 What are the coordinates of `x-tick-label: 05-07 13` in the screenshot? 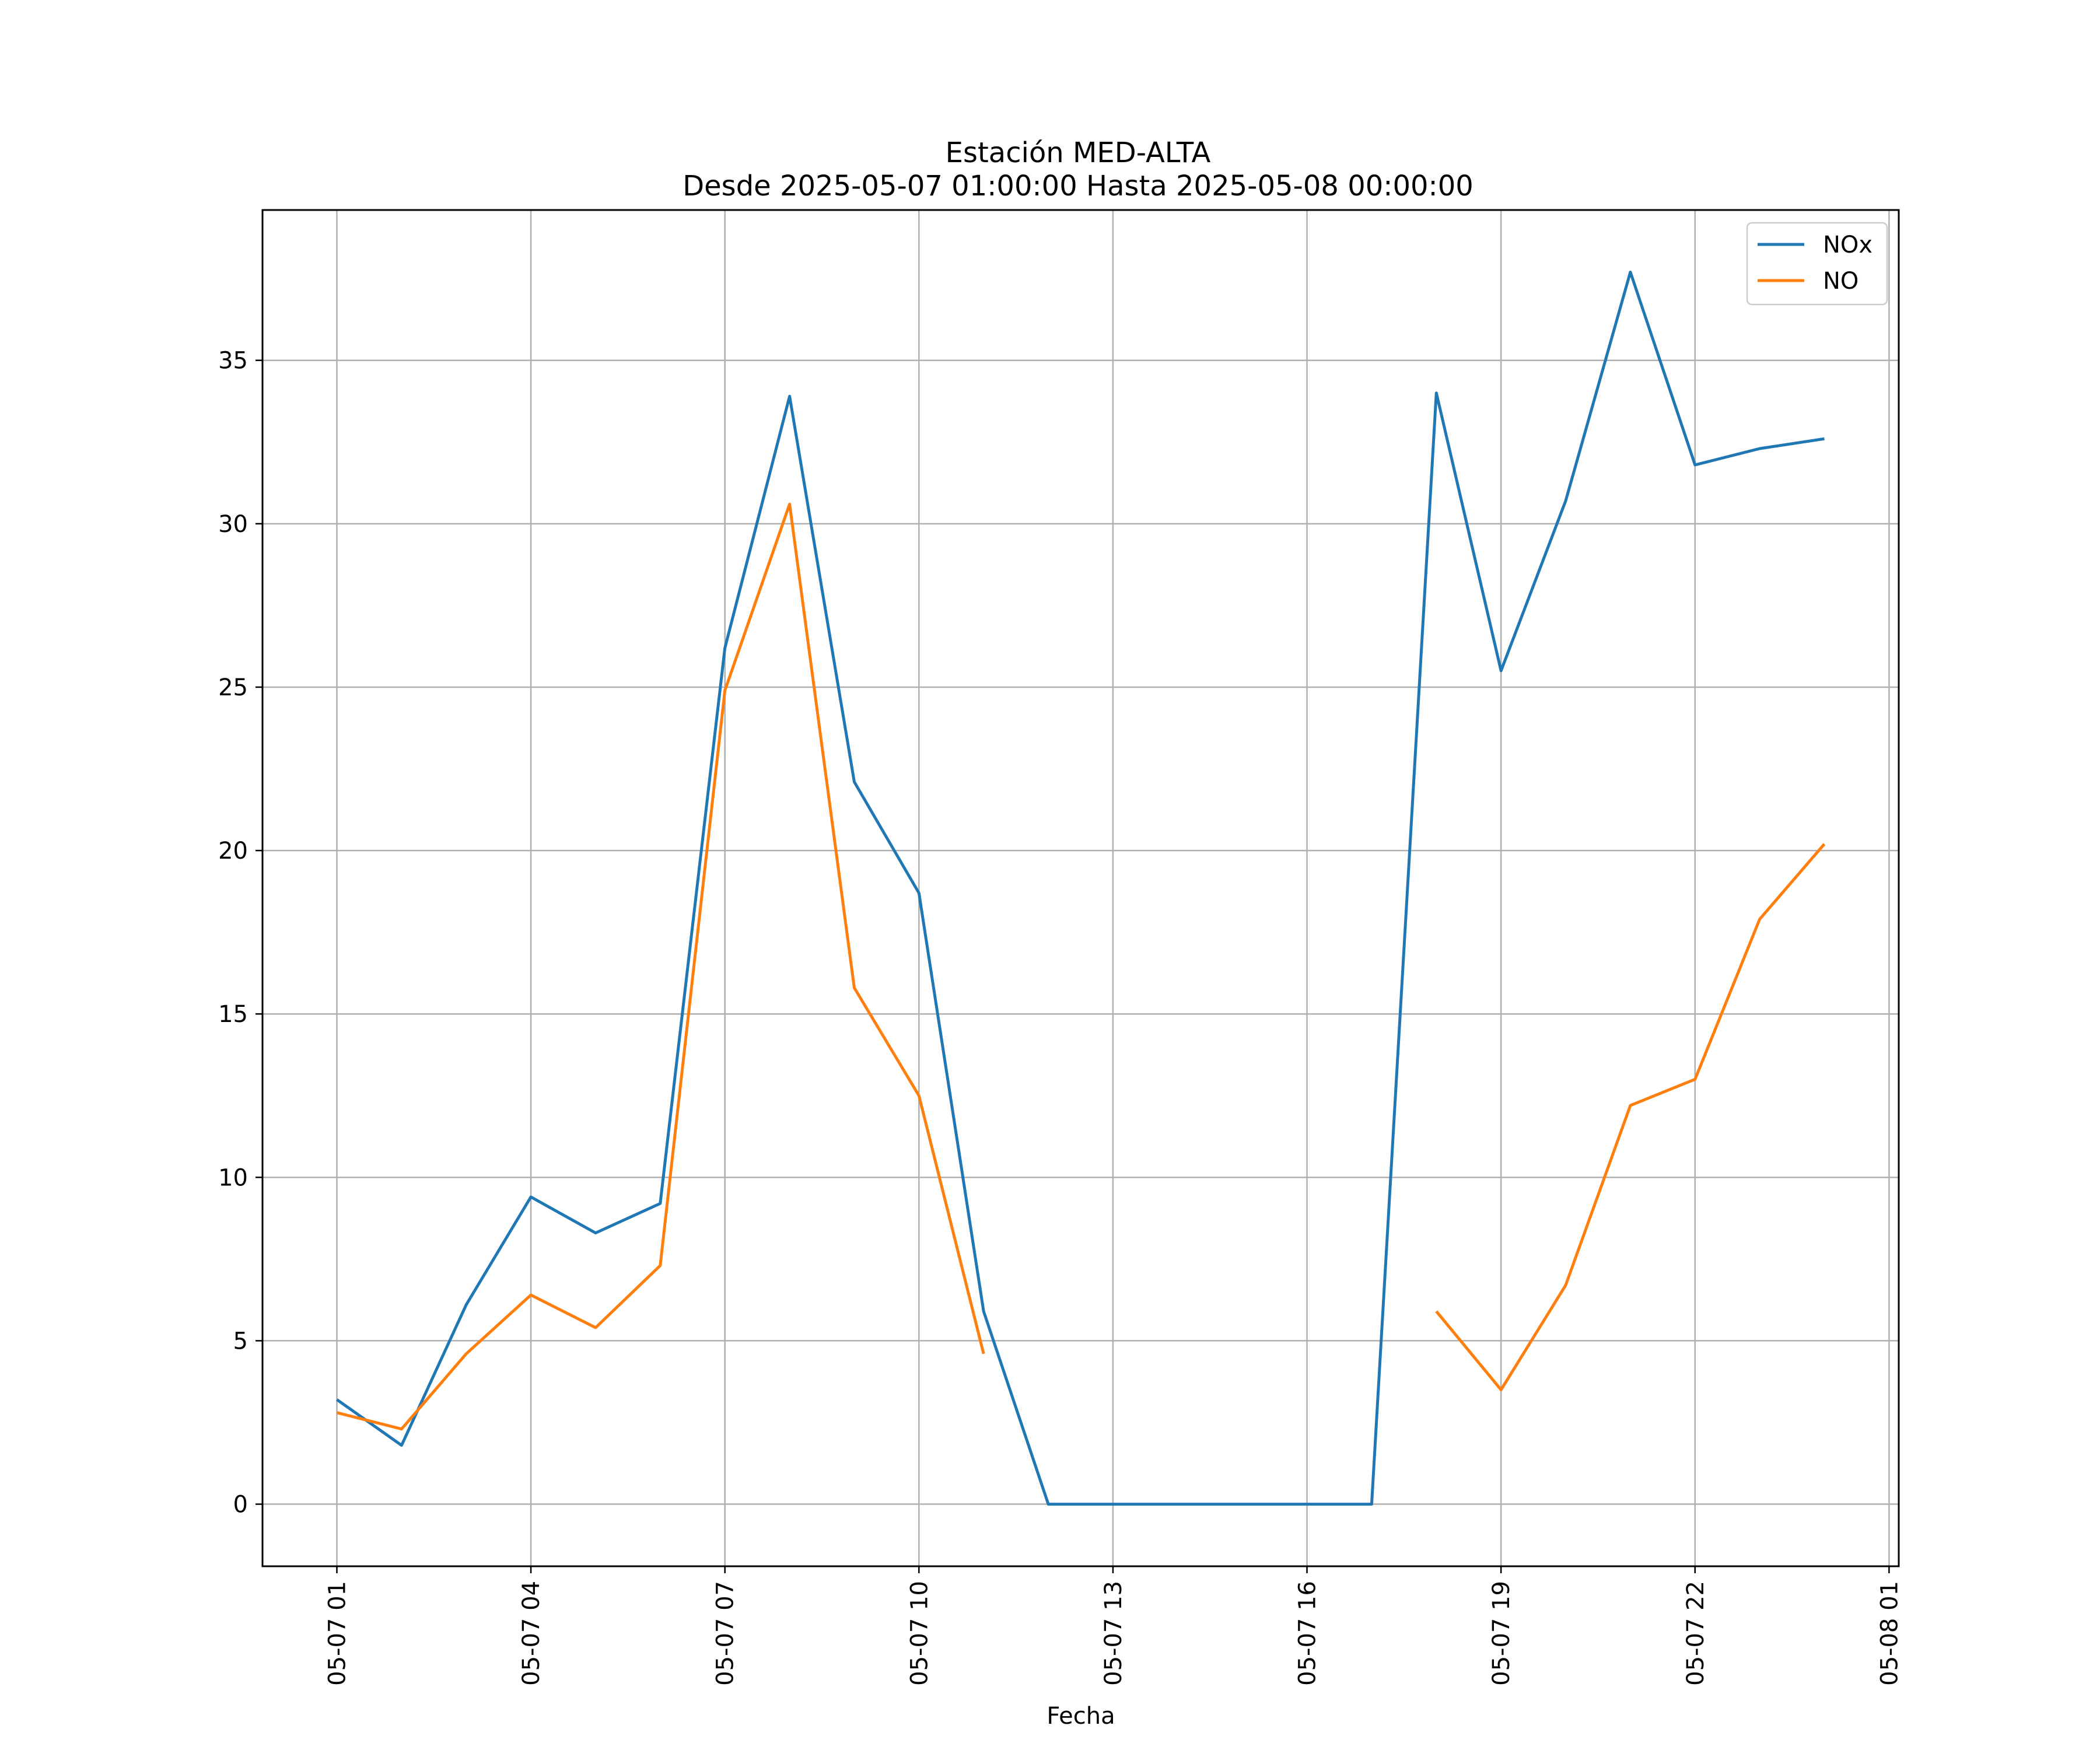 It's located at (1113, 1633).